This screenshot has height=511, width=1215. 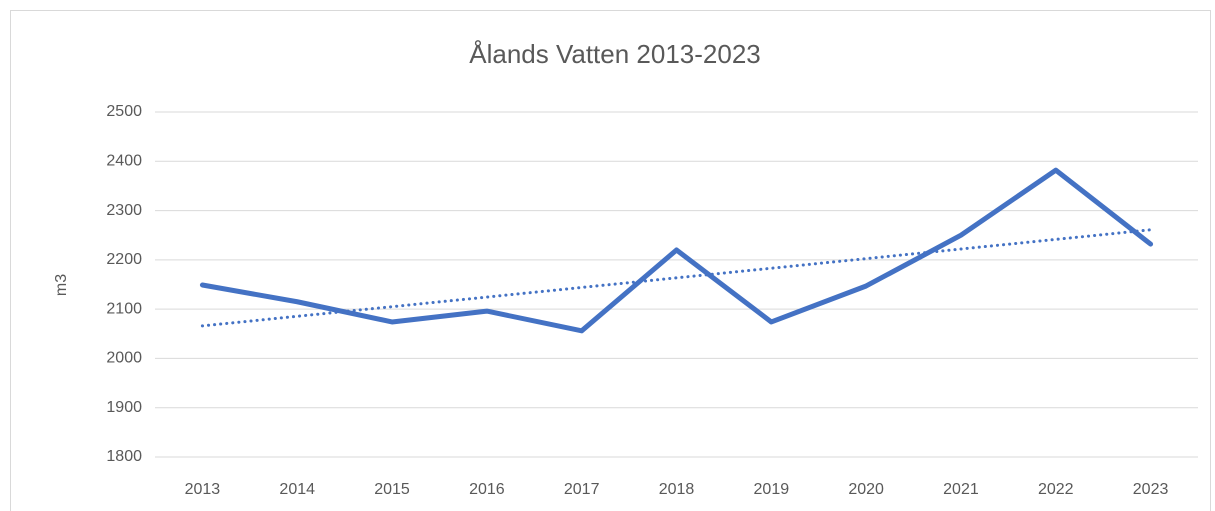 What do you see at coordinates (582, 489) in the screenshot?
I see `x-tick-label: 2017` at bounding box center [582, 489].